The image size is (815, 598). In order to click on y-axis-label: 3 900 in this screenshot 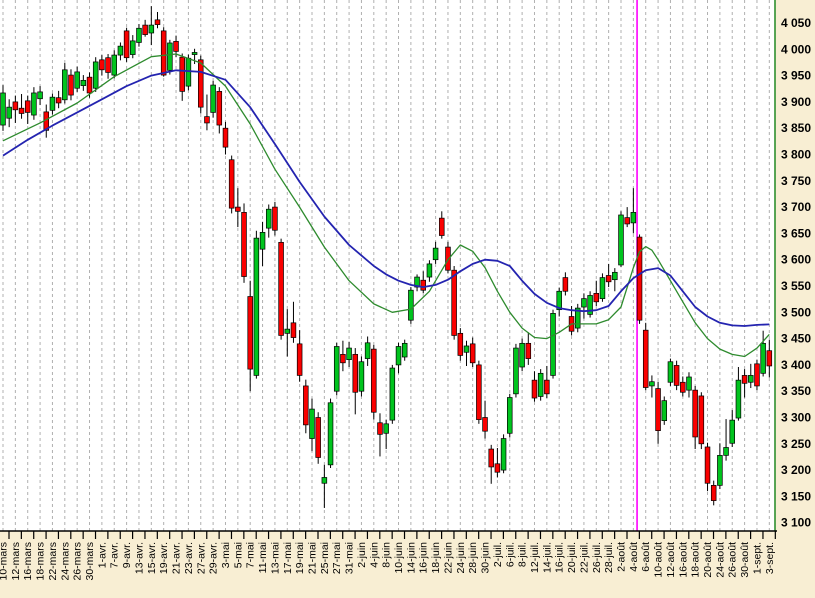, I will do `click(796, 102)`.